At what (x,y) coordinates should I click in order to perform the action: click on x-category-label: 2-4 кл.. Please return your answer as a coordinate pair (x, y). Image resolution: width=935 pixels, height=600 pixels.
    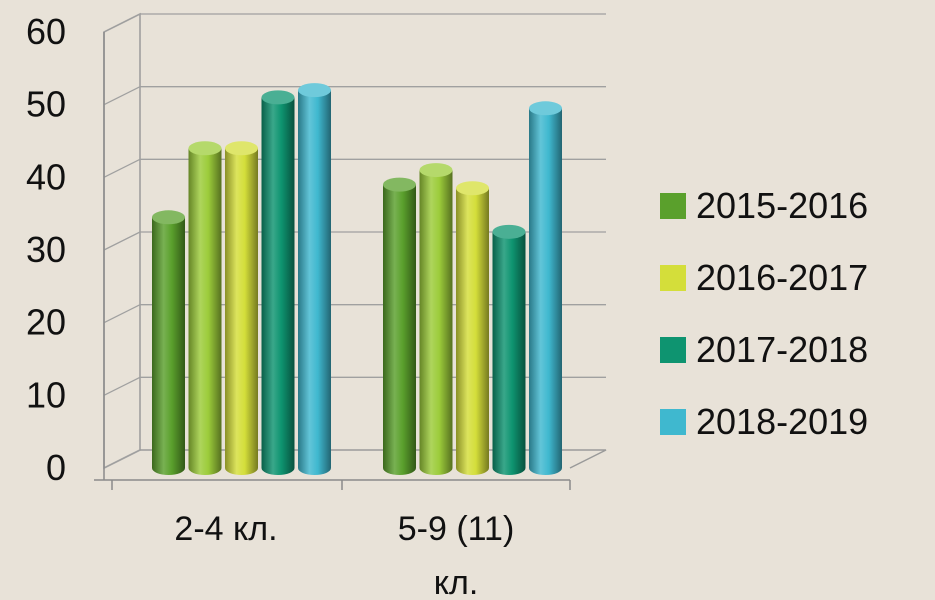
    Looking at the image, I should click on (225, 529).